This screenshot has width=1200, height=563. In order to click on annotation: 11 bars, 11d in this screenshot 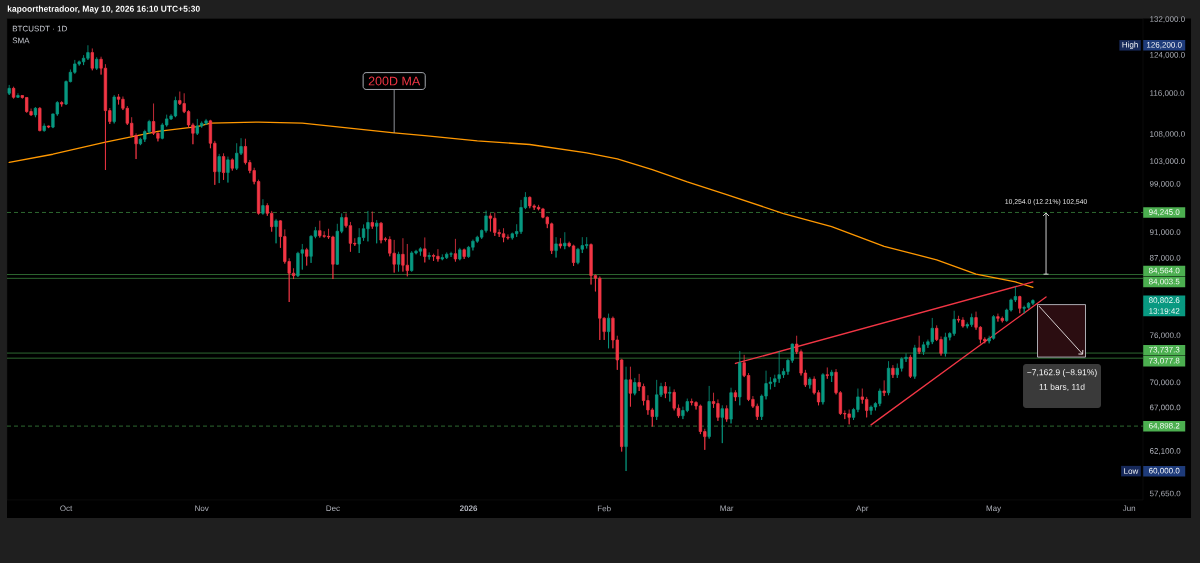, I will do `click(1062, 387)`.